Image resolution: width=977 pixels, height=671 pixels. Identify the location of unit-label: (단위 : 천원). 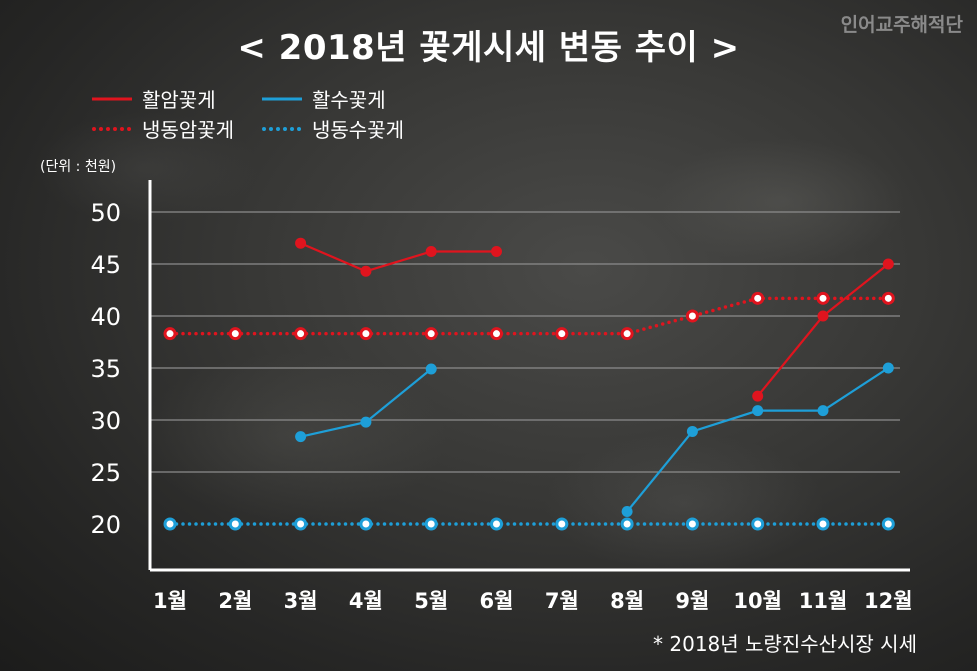
(78, 167).